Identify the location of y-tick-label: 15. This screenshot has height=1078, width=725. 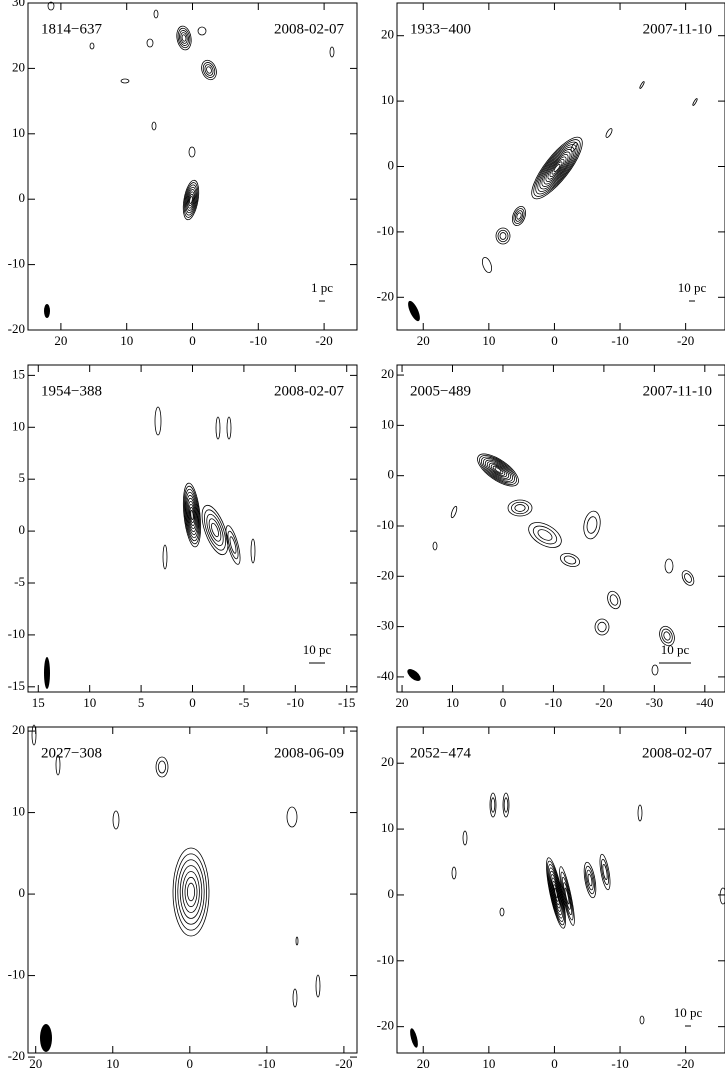
(18, 373).